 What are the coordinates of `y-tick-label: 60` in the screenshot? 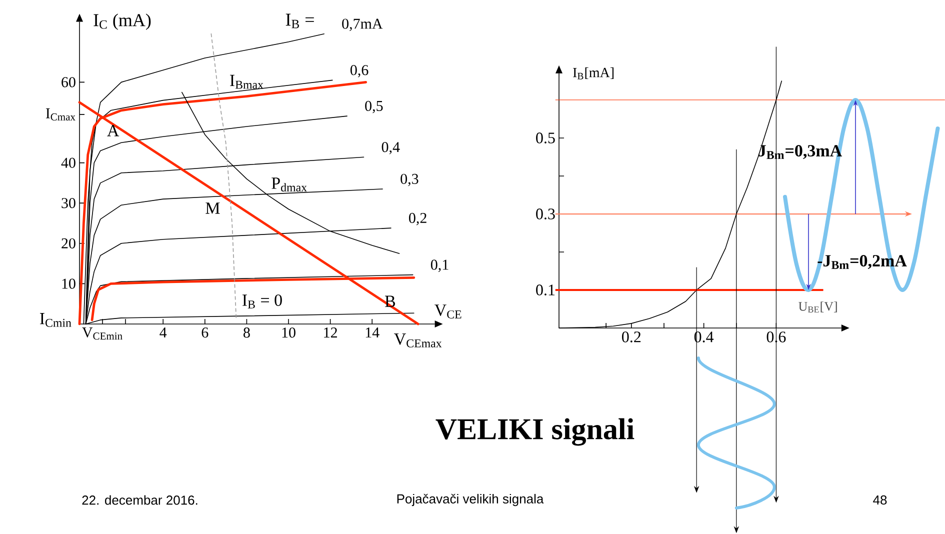 It's located at (69, 82).